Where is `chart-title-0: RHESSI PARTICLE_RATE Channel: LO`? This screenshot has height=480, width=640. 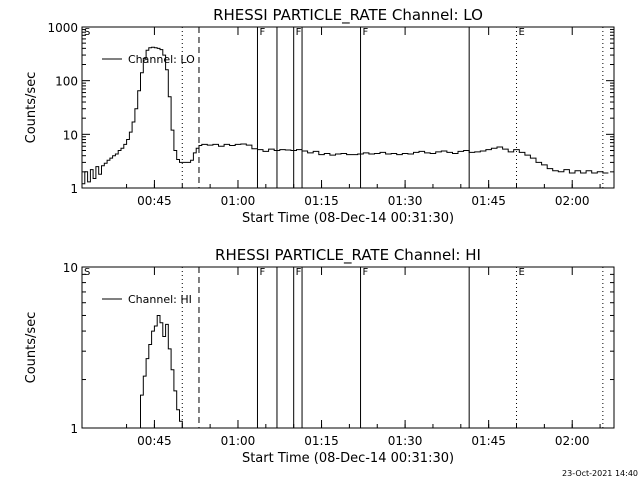 chart-title-0: RHESSI PARTICLE_RATE Channel: LO is located at coordinates (348, 15).